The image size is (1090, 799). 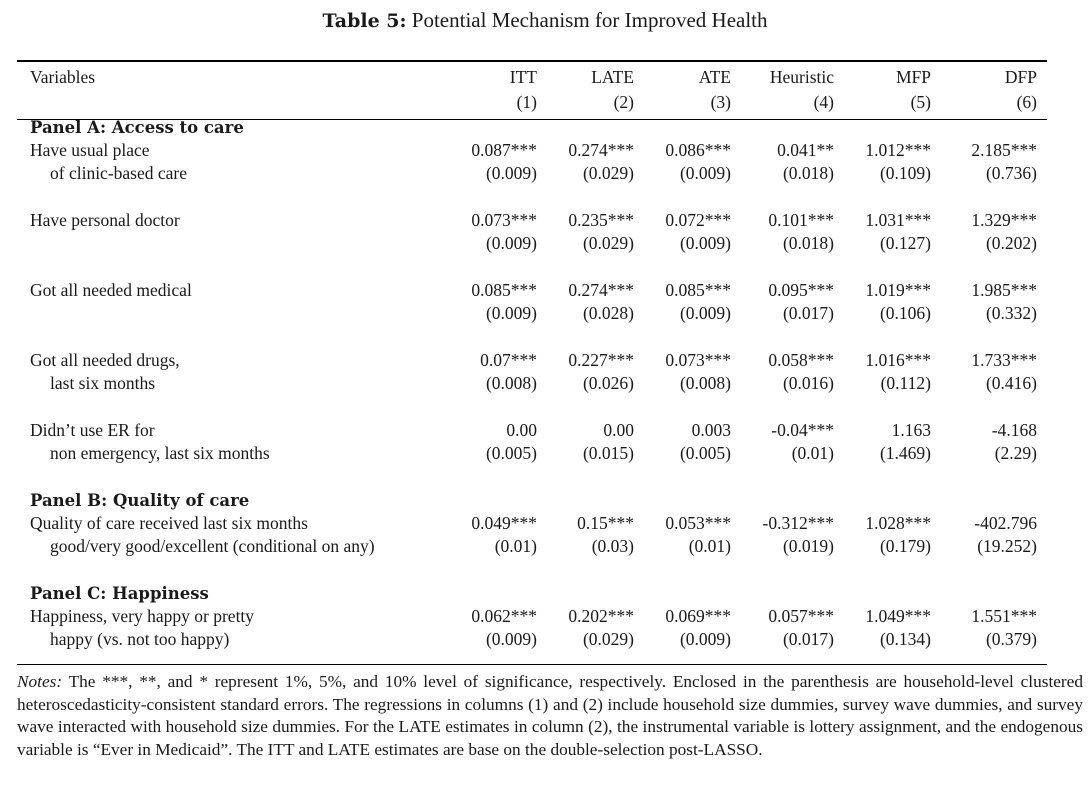 What do you see at coordinates (898, 290) in the screenshot?
I see `coefficient-cell: 1.019***` at bounding box center [898, 290].